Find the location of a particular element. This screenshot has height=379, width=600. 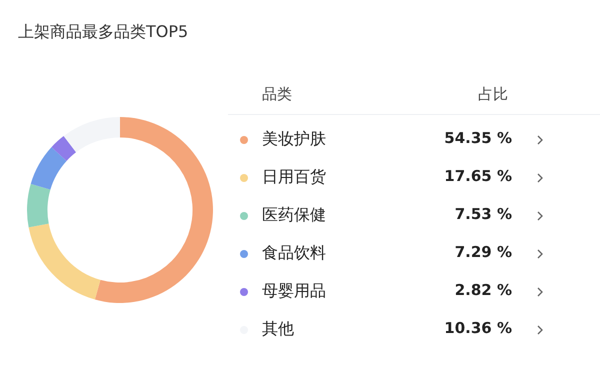

data-label: 7.53 % is located at coordinates (483, 214).